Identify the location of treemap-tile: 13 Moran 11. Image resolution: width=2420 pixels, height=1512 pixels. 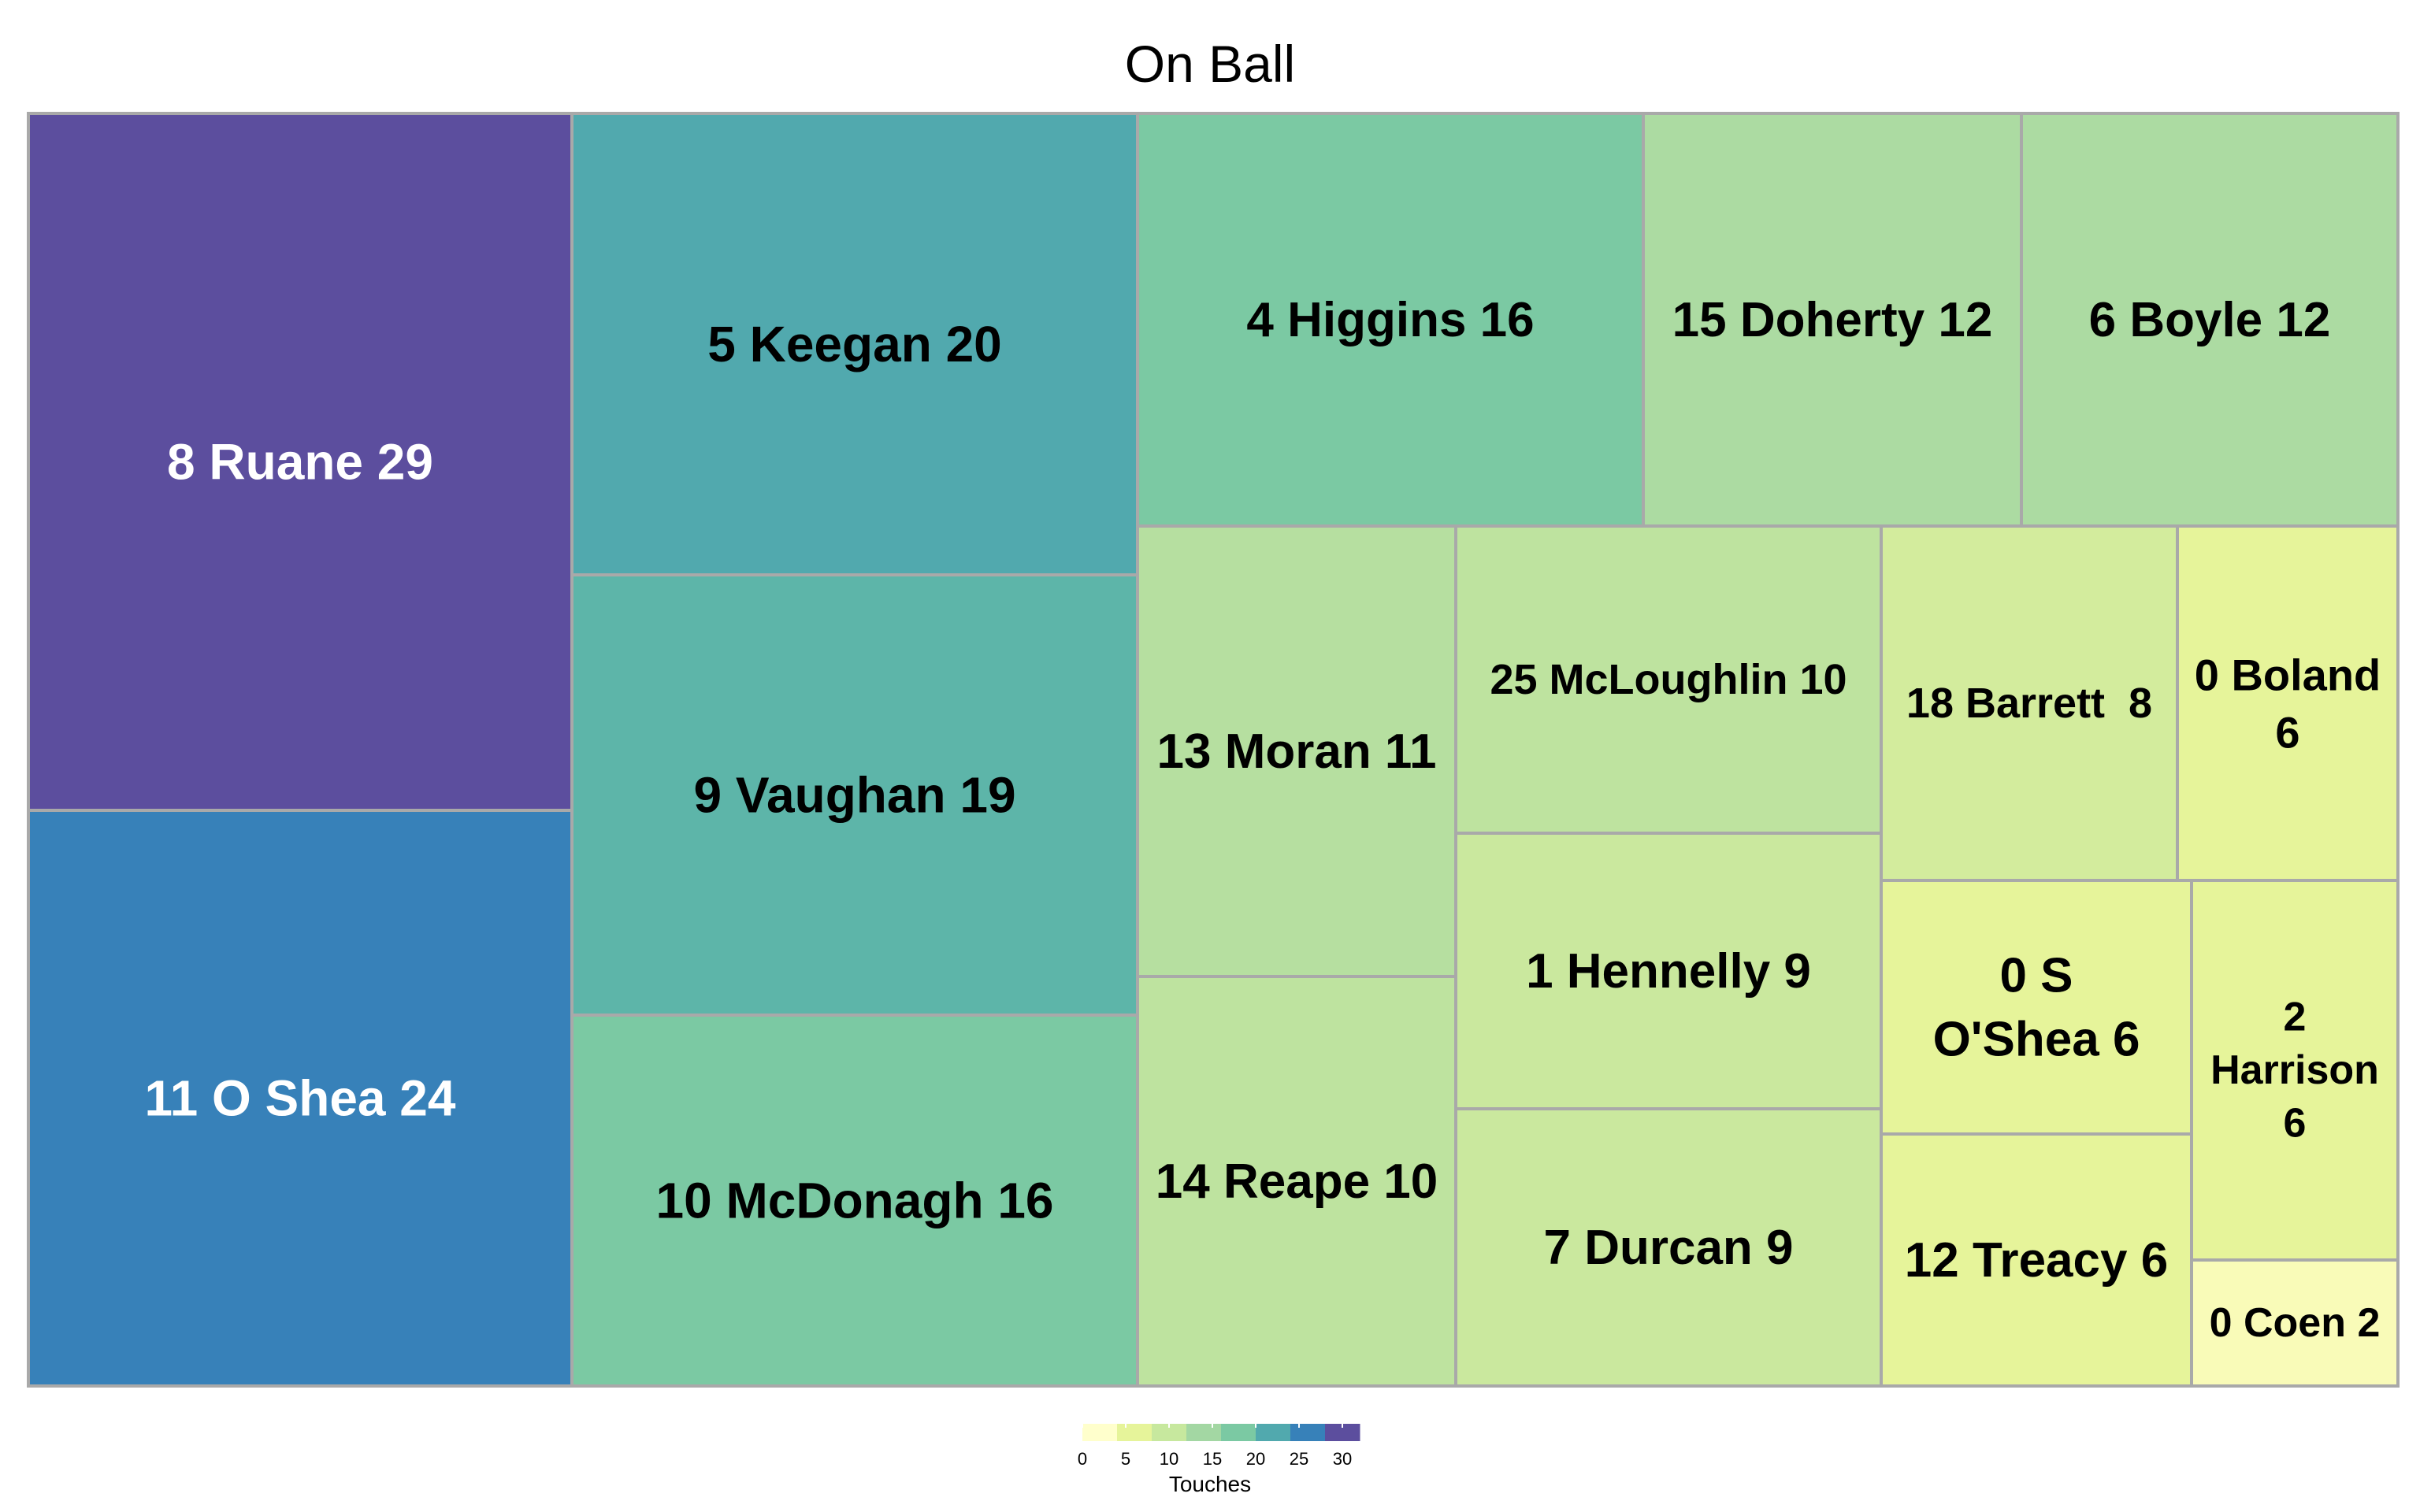
(1296, 751).